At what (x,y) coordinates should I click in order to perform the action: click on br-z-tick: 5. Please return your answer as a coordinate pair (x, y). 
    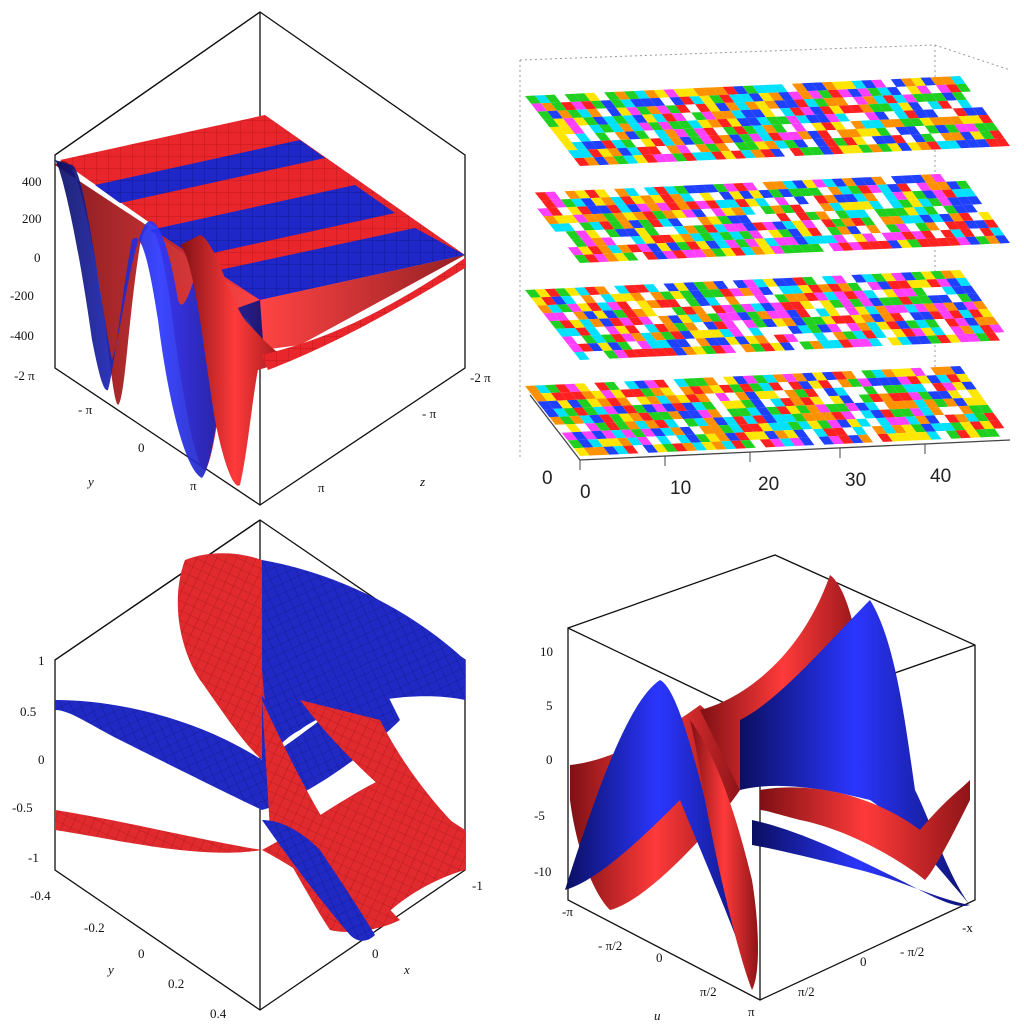
    Looking at the image, I should click on (549, 705).